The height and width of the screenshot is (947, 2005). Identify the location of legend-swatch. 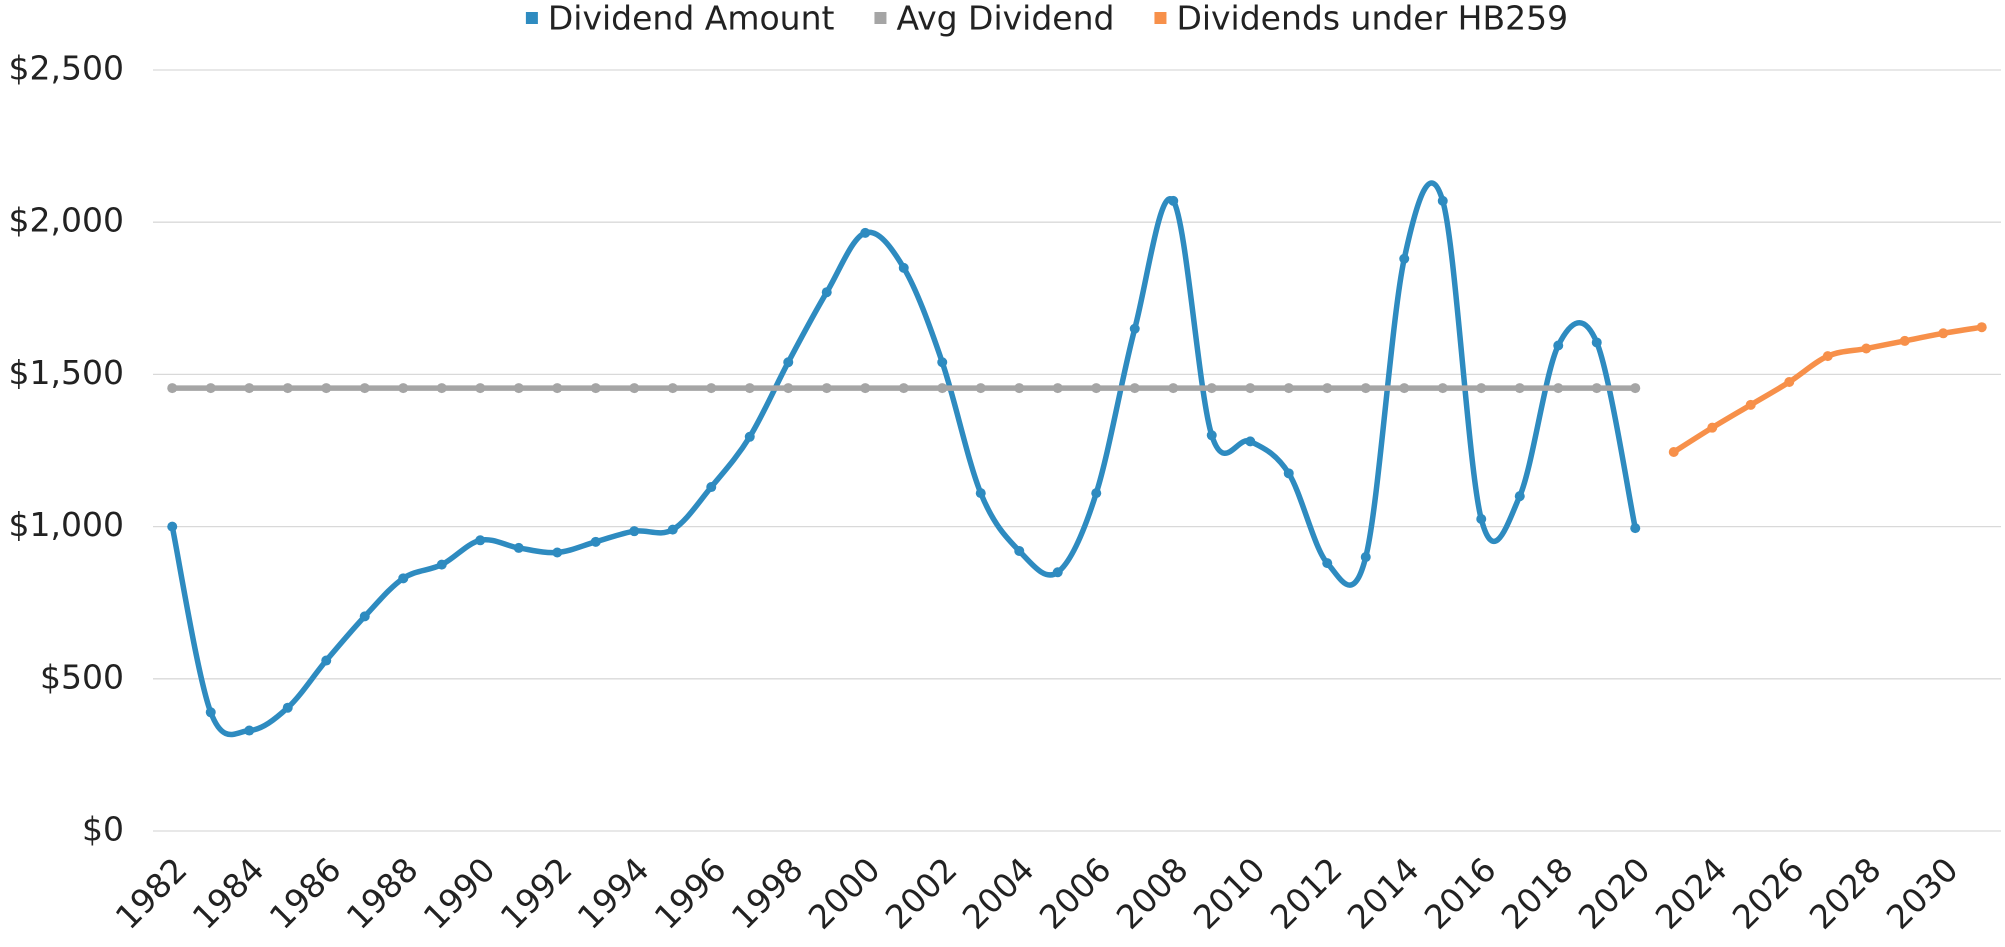
(880, 18).